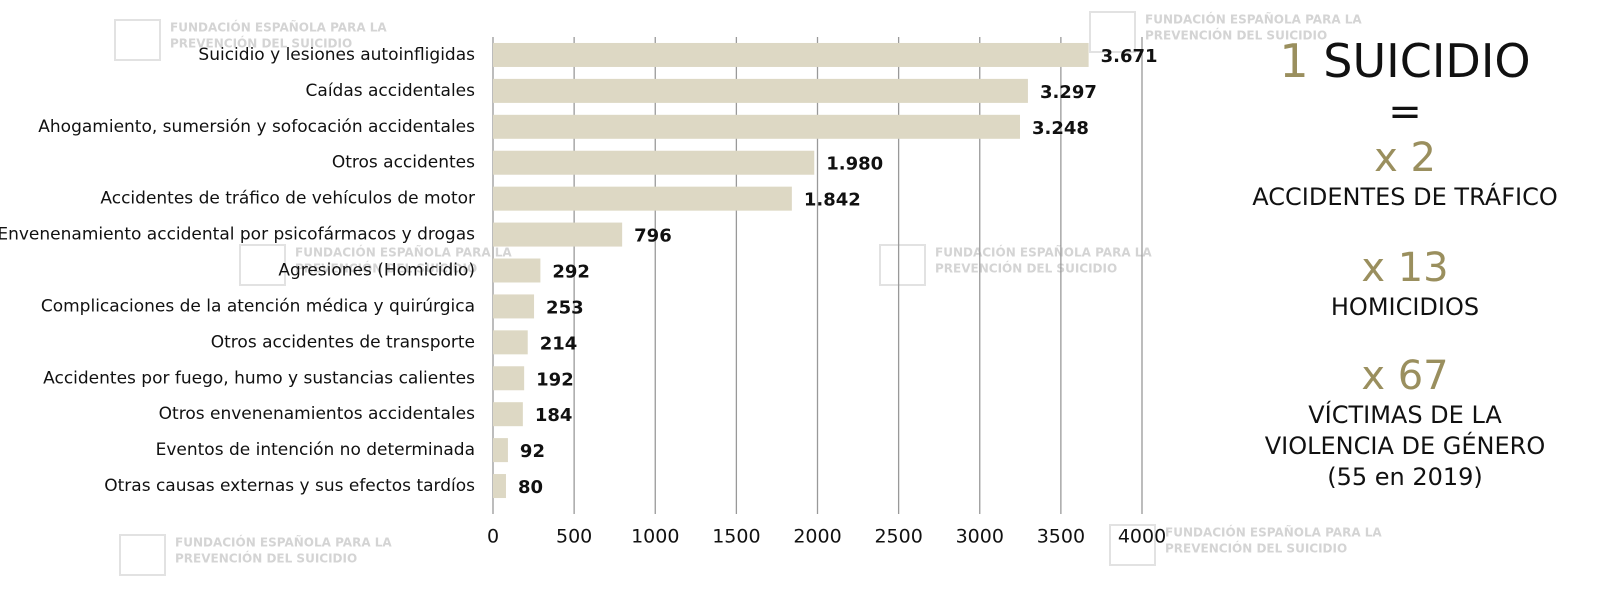  I want to click on value-label: 184, so click(554, 415).